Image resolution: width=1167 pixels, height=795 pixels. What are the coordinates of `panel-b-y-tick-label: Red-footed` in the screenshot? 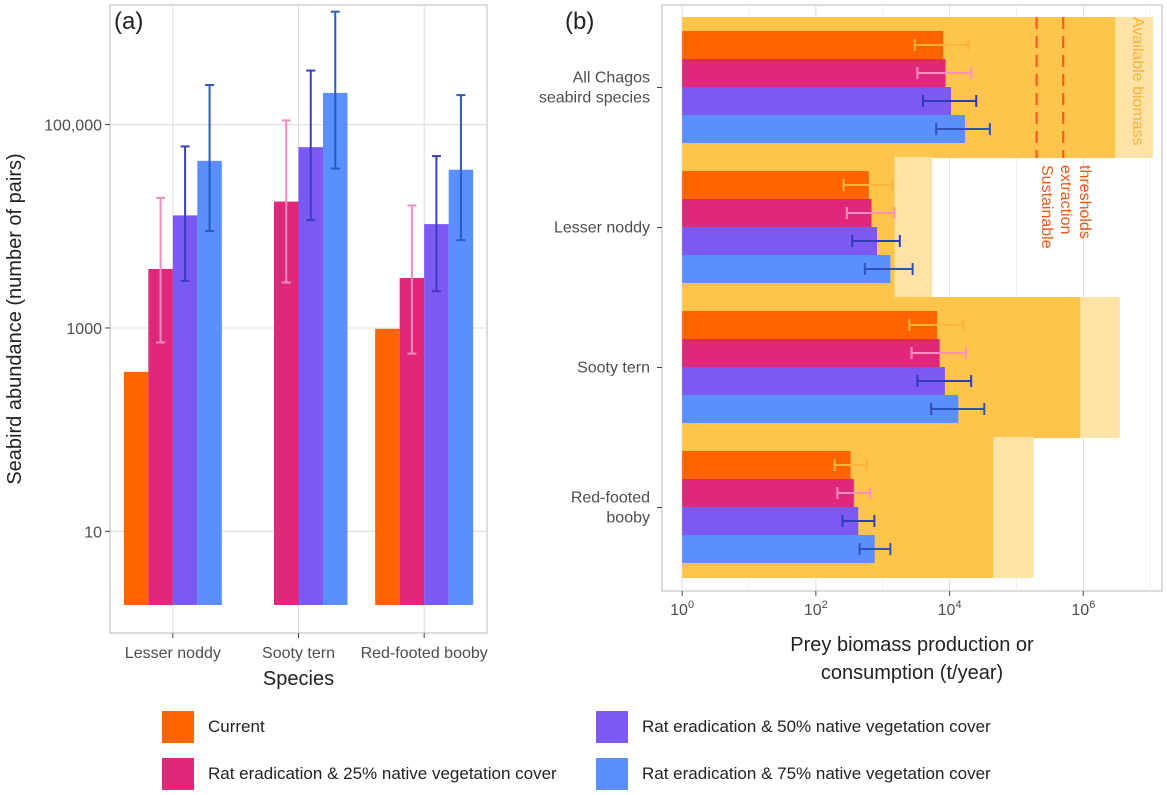 It's located at (610, 498).